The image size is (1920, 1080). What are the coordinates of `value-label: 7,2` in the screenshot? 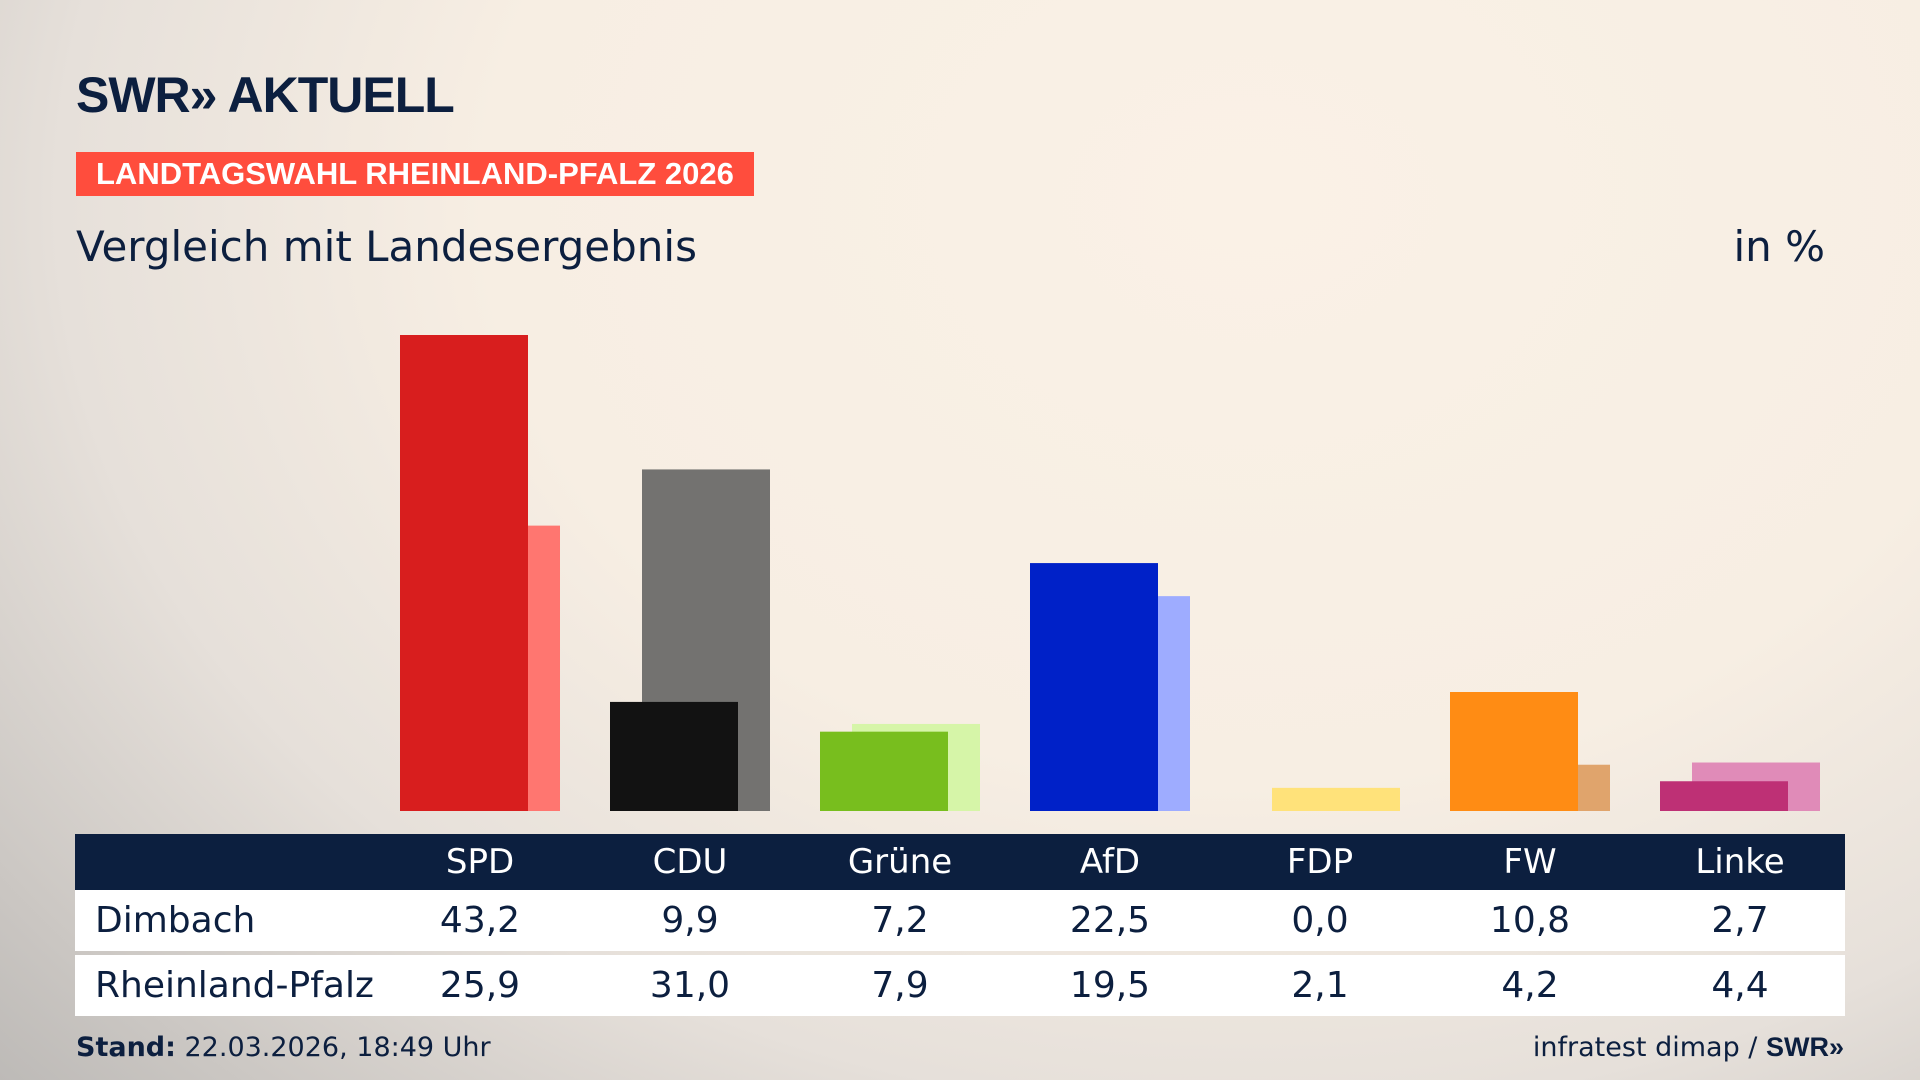 It's located at (900, 920).